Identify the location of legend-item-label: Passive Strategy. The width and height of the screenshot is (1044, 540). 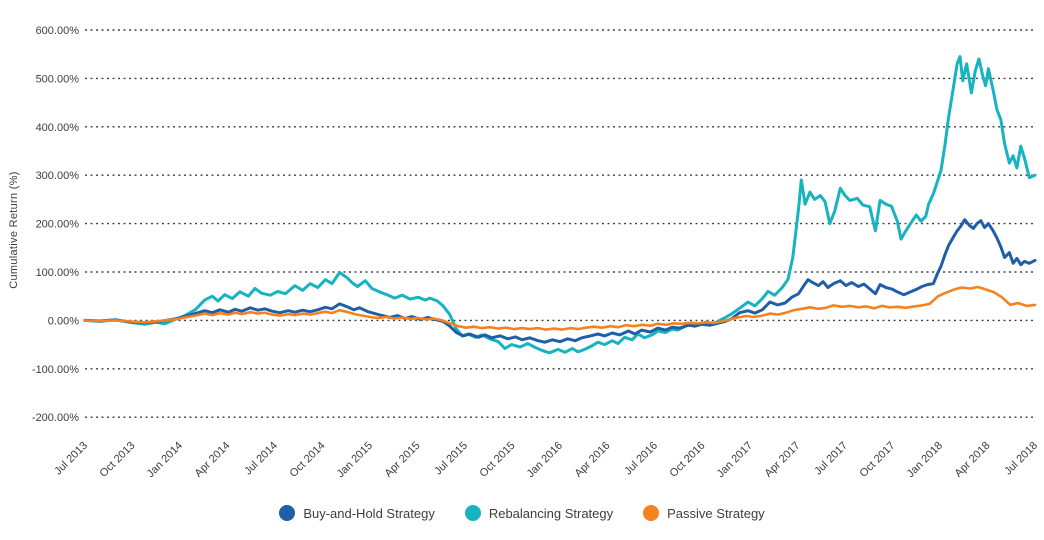
(716, 513).